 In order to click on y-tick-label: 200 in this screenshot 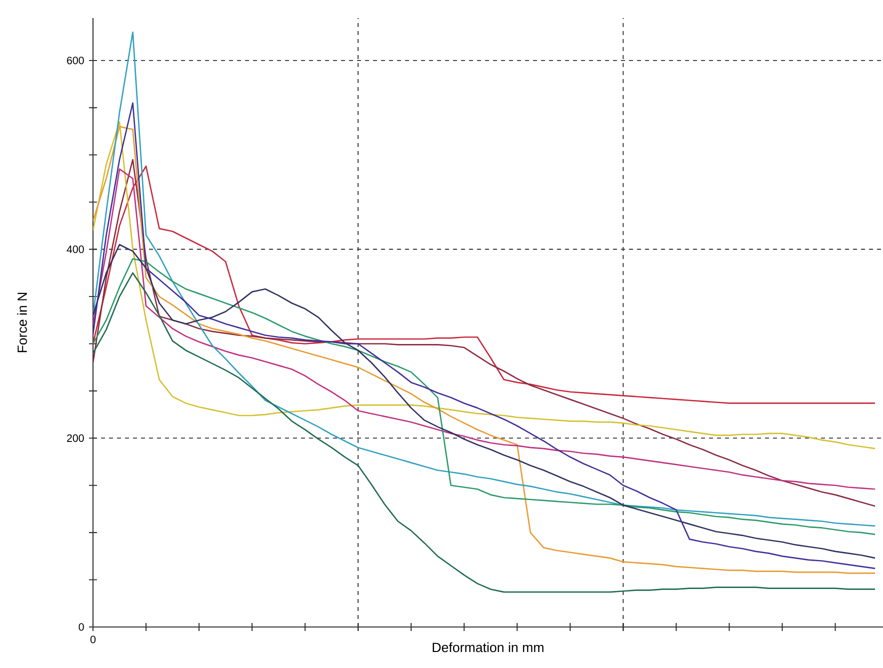, I will do `click(75, 438)`.